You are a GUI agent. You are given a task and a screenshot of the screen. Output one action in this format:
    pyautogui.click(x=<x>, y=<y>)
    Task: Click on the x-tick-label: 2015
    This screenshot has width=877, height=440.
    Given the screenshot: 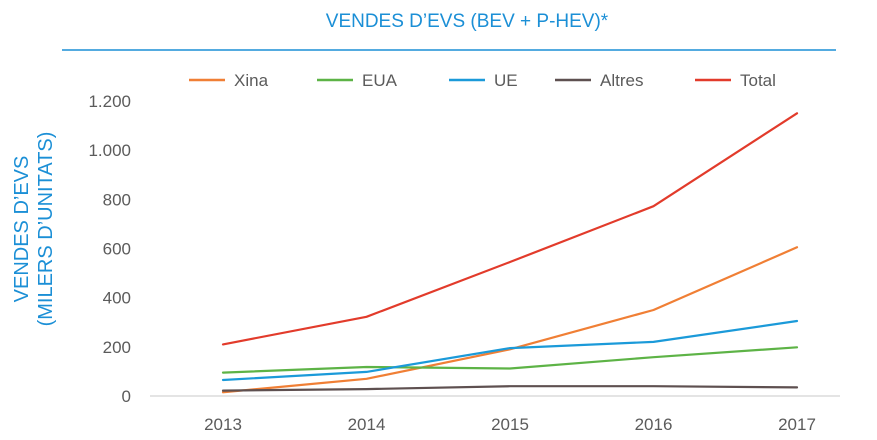 What is the action you would take?
    pyautogui.click(x=510, y=424)
    